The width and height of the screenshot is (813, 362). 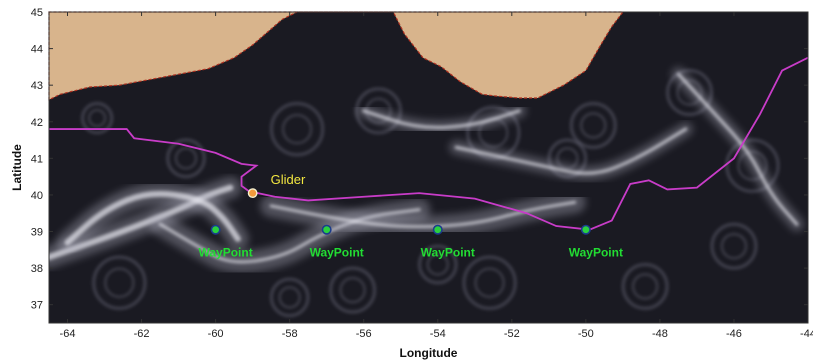 I want to click on y-tick-label: 42, so click(x=37, y=123).